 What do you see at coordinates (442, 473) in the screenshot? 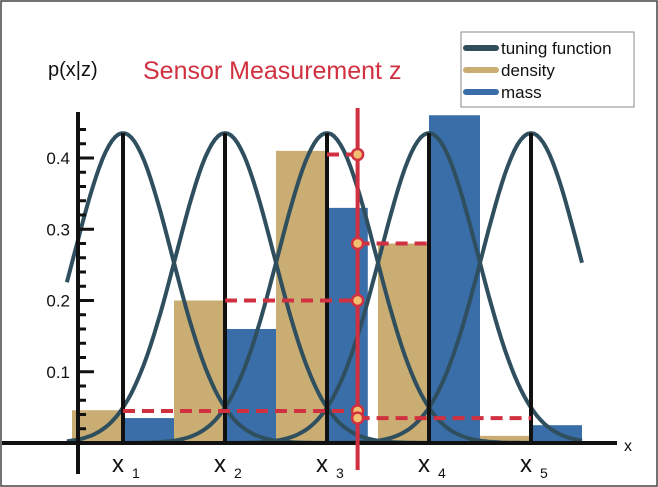
I see `node-label-subscript-4: 4` at bounding box center [442, 473].